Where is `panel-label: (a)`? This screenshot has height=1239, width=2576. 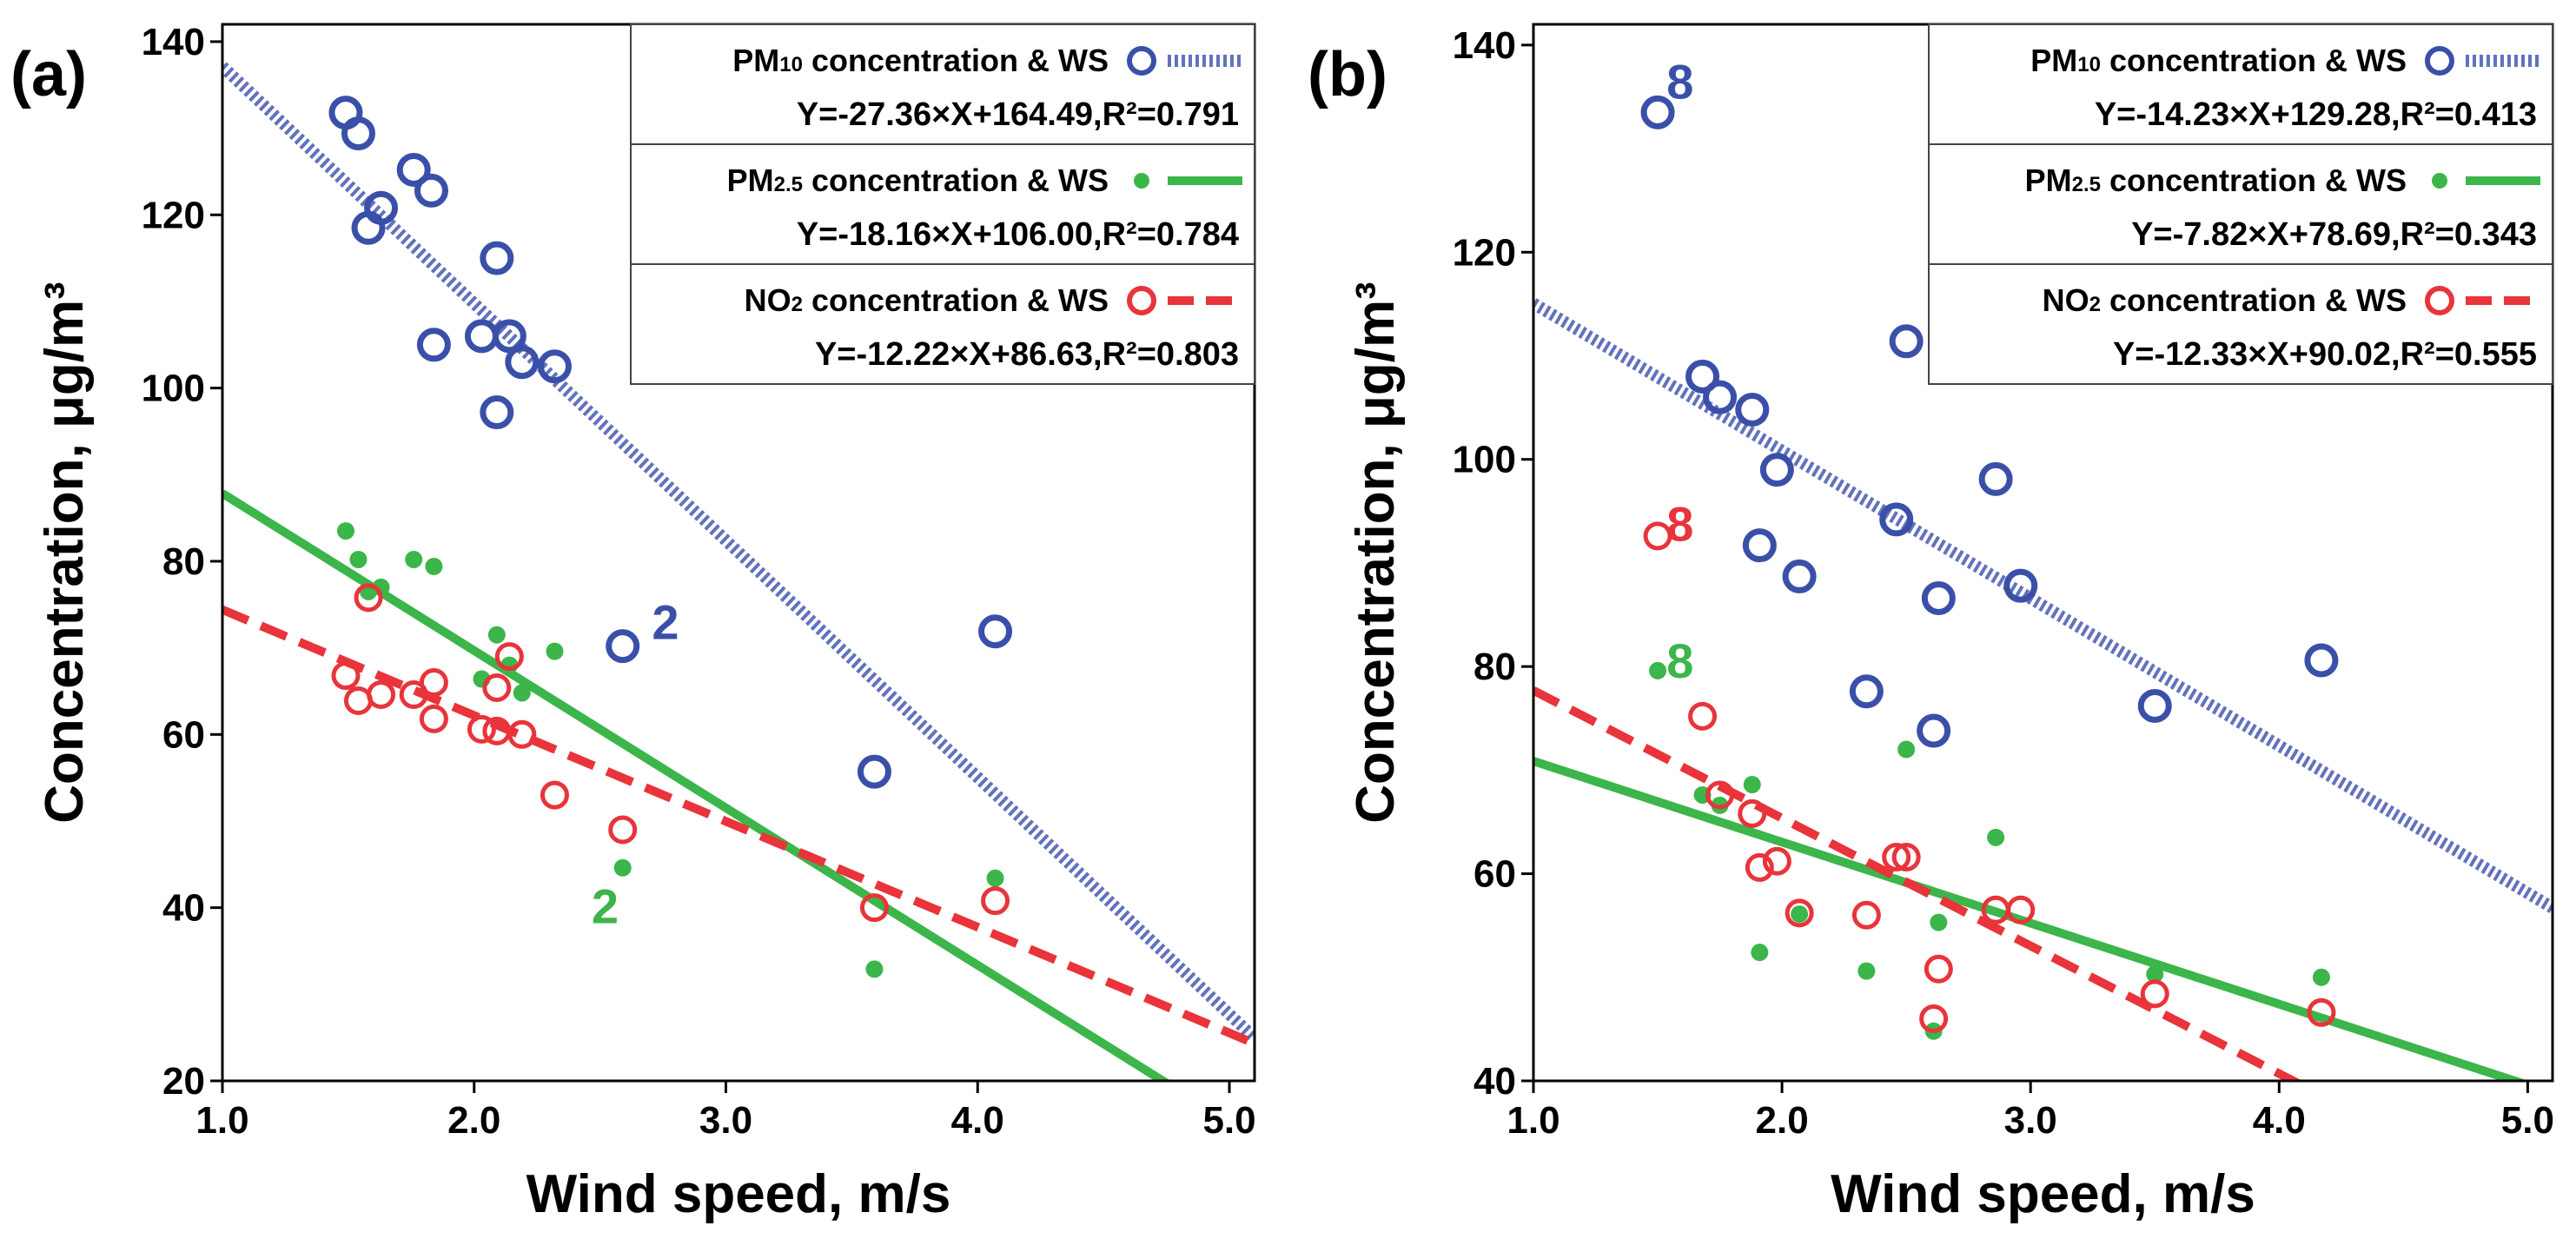
panel-label: (a) is located at coordinates (48, 74).